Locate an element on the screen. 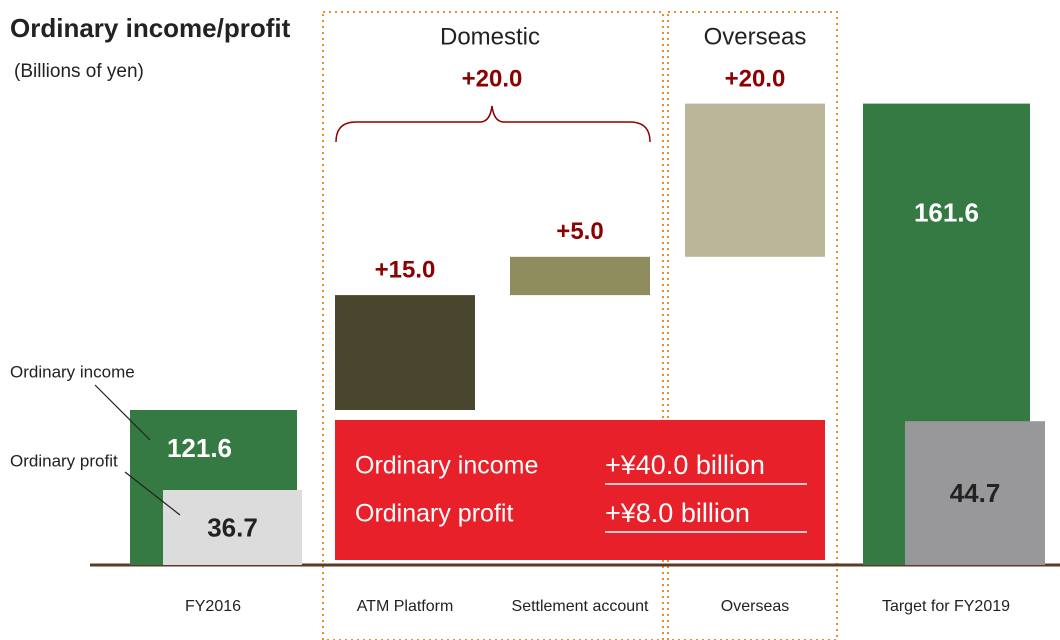  value-label: 44.7 is located at coordinates (975, 493).